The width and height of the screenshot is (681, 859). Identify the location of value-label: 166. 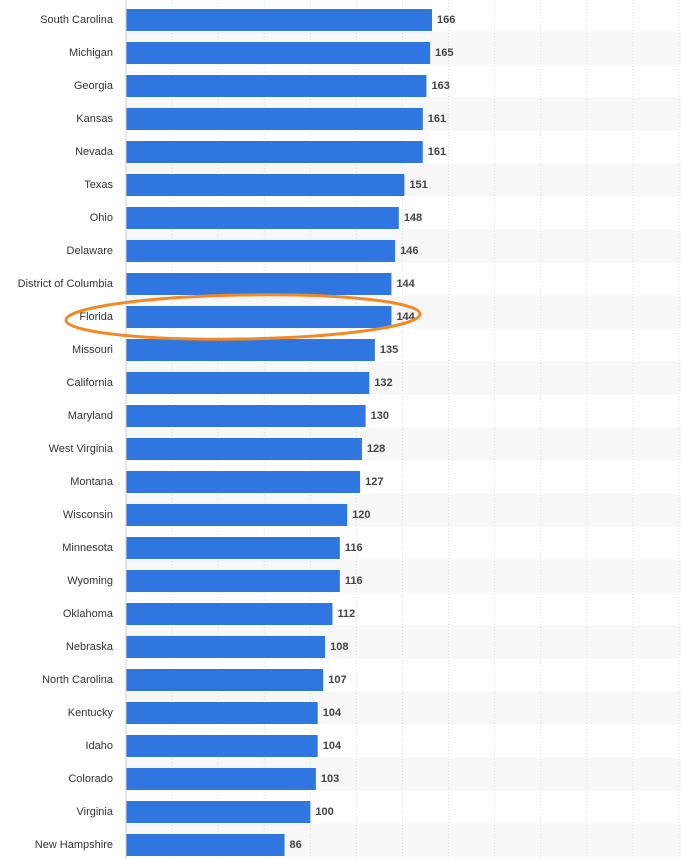
(446, 20).